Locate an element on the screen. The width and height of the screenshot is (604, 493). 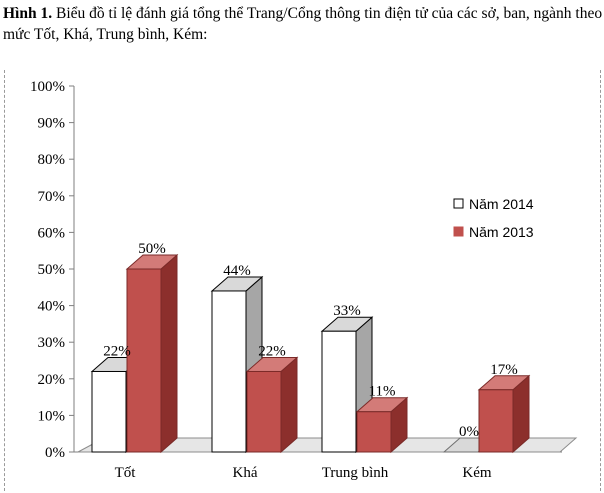
legend-label: Năm 2014 is located at coordinates (501, 204).